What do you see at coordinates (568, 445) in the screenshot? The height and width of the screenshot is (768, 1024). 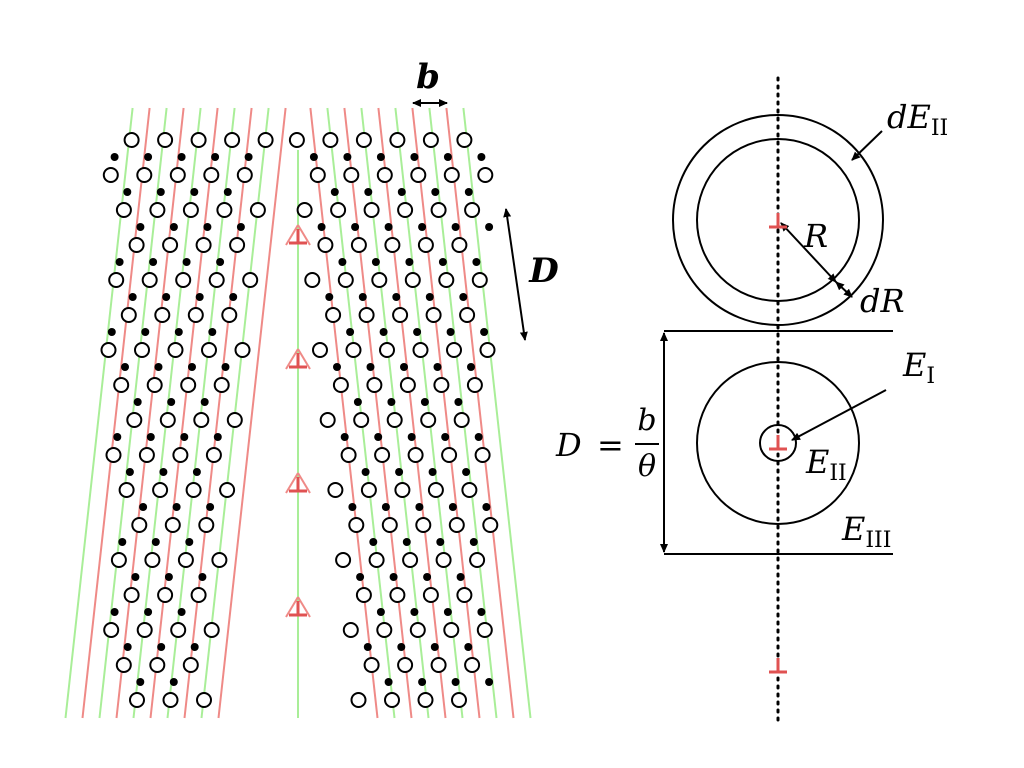 I see `formula-lhs: D` at bounding box center [568, 445].